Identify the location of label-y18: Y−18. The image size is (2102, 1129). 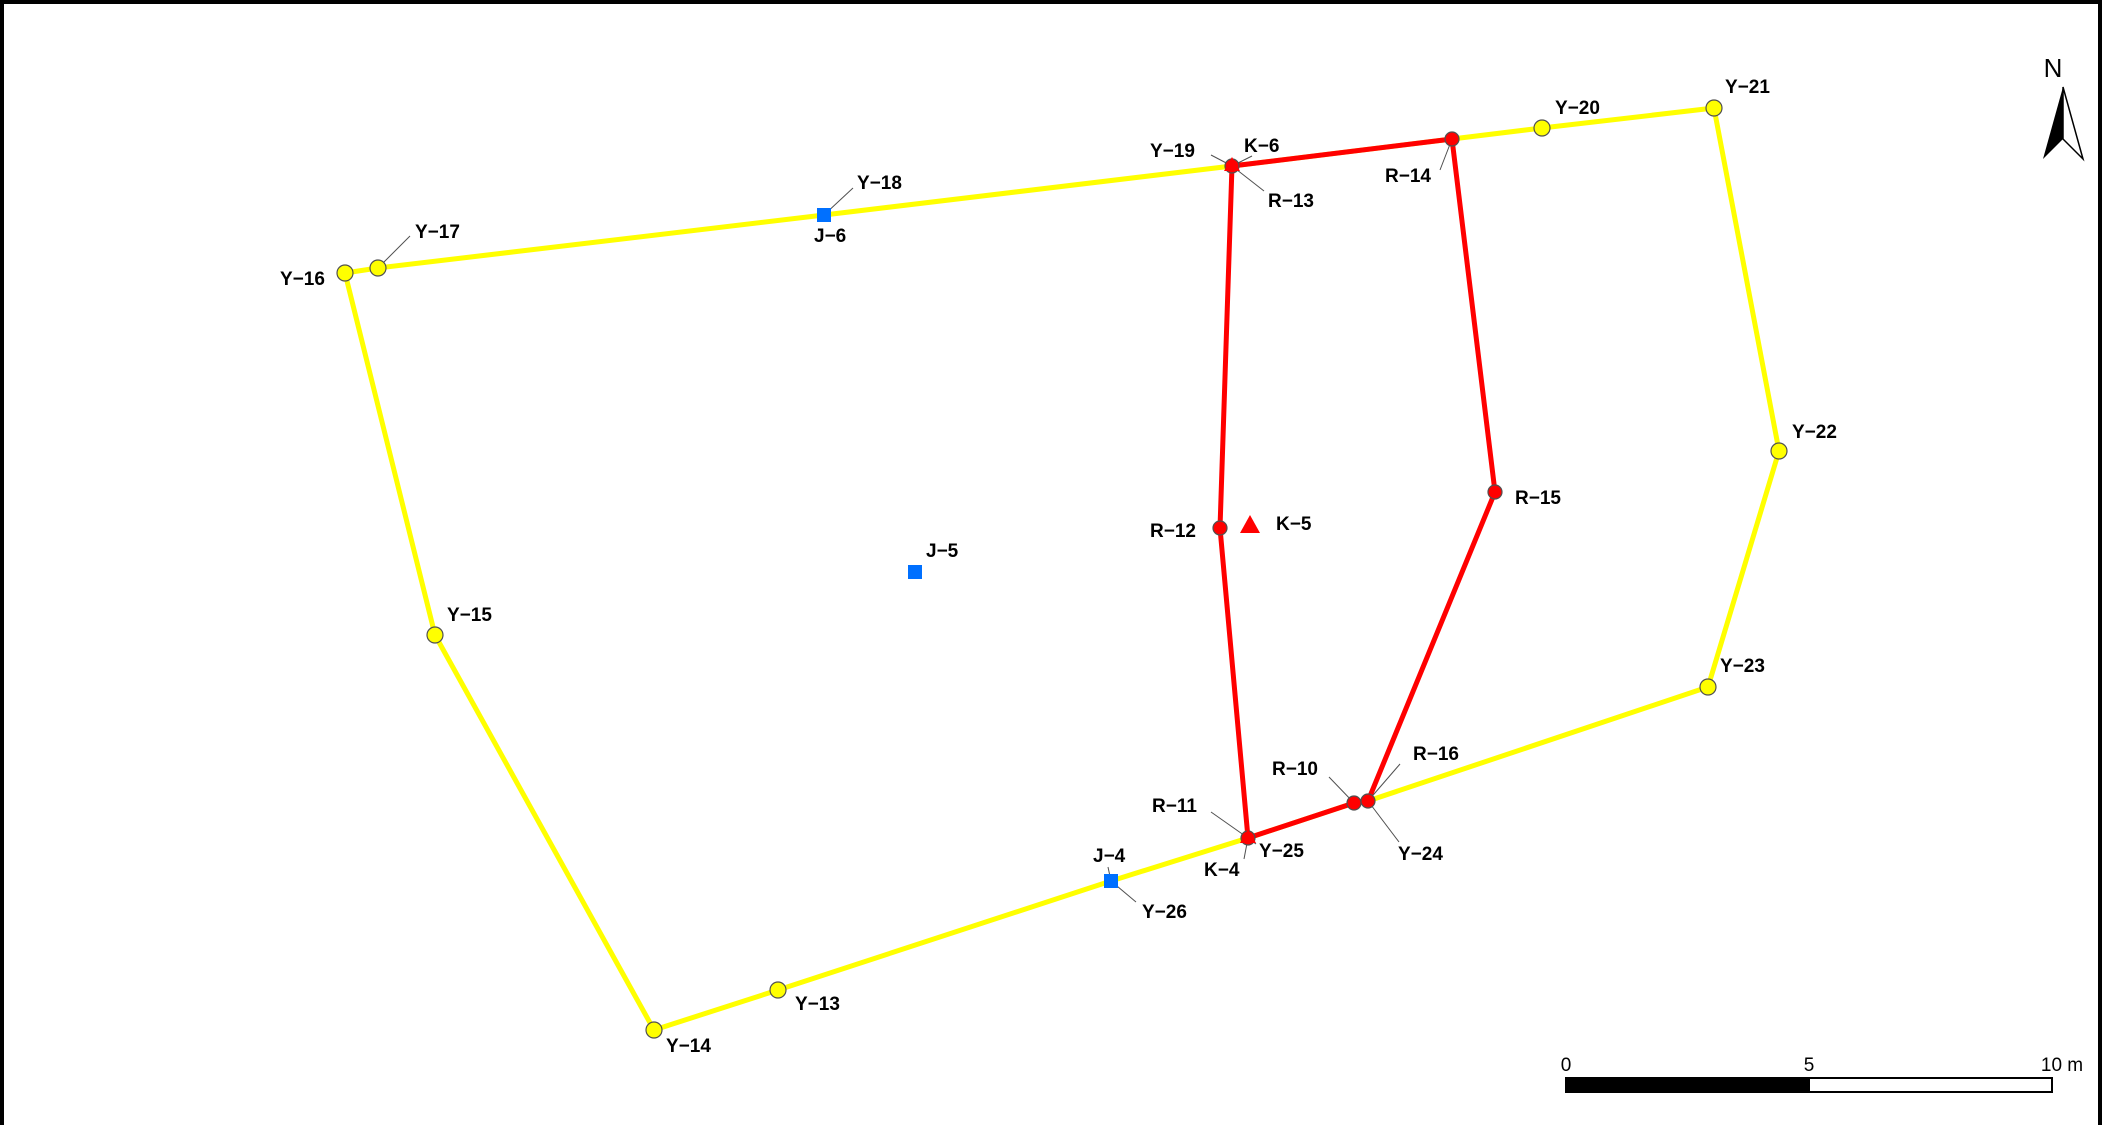
(879, 183).